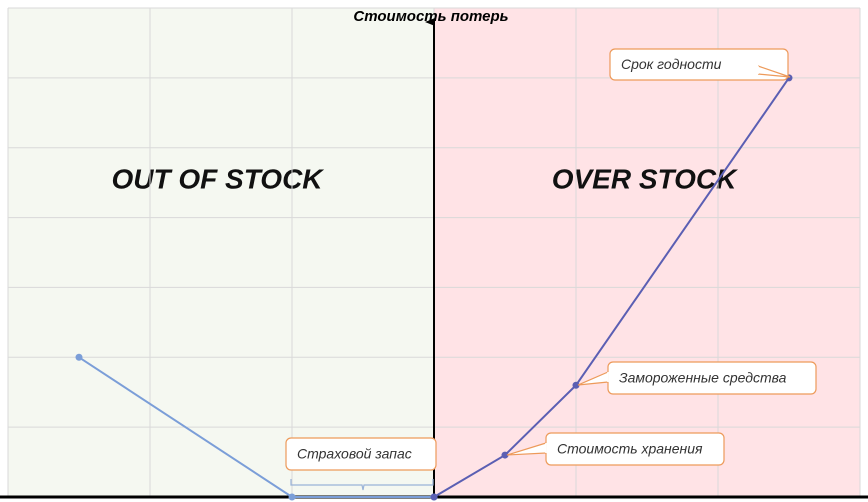 This screenshot has width=868, height=502. I want to click on brace, so click(362, 485).